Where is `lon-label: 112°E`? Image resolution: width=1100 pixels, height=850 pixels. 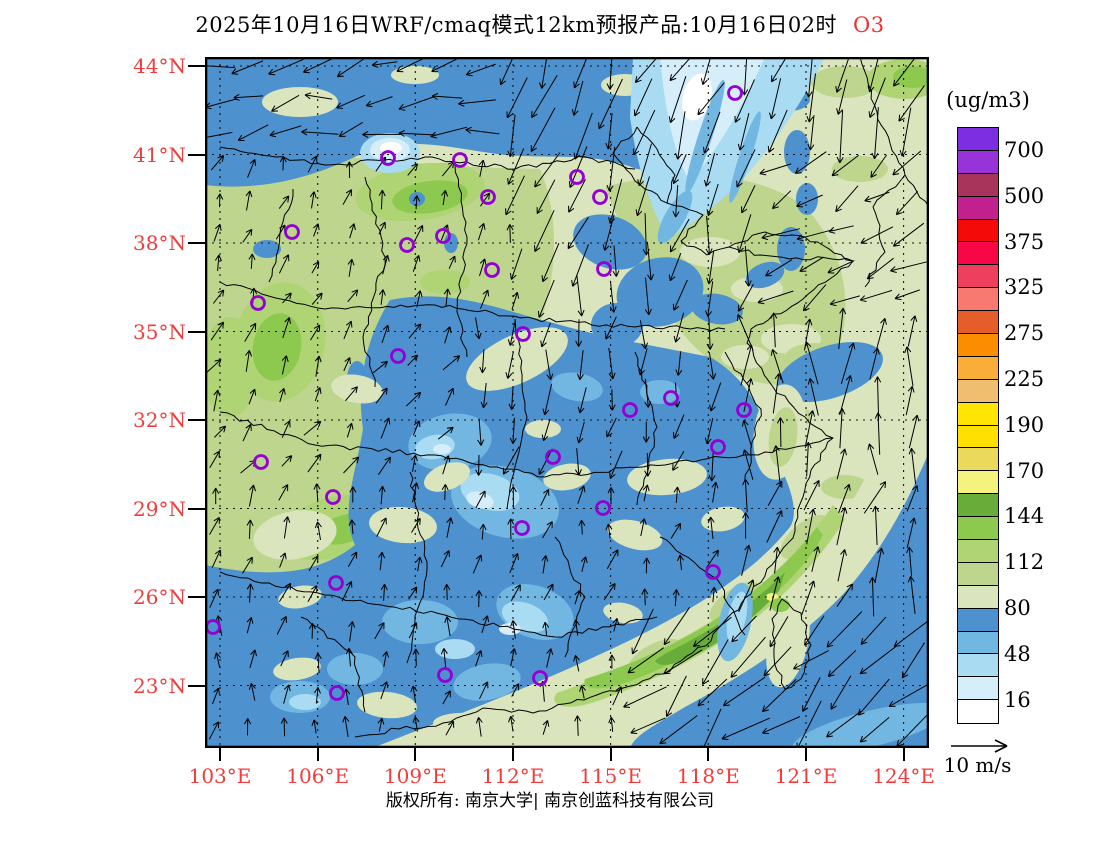 lon-label: 112°E is located at coordinates (513, 776).